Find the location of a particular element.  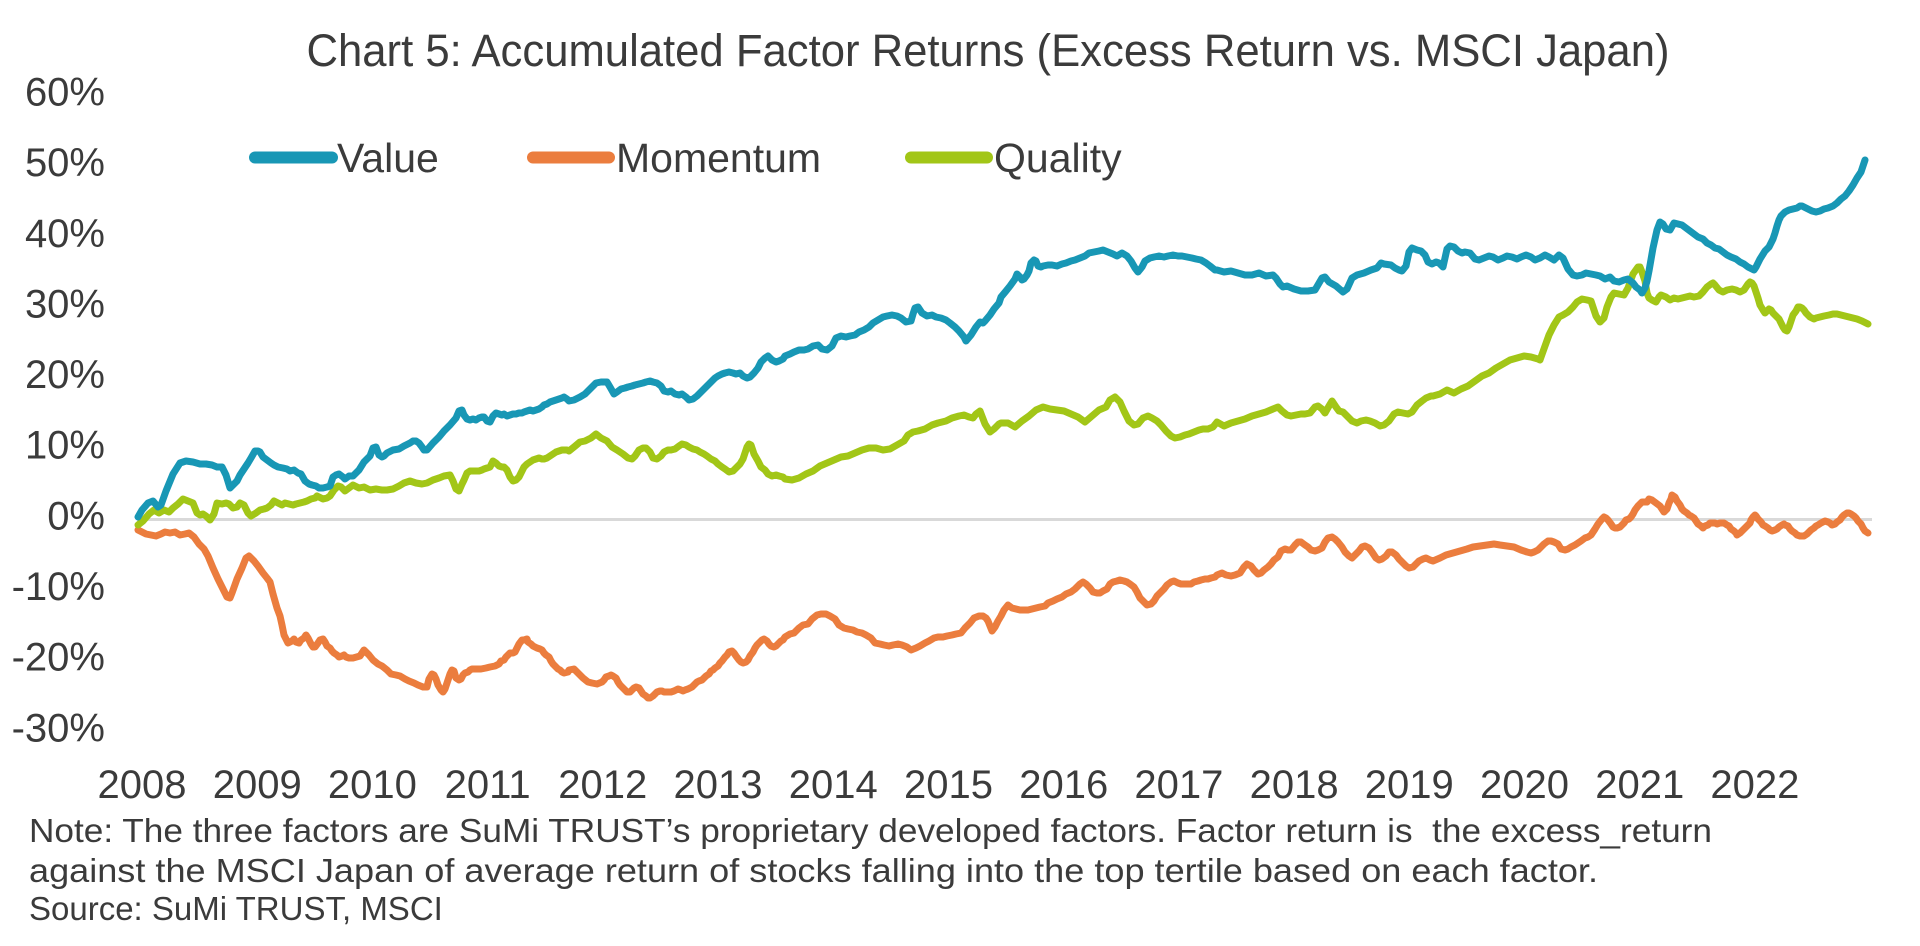

svg-text: 2021 is located at coordinates (1639, 785).